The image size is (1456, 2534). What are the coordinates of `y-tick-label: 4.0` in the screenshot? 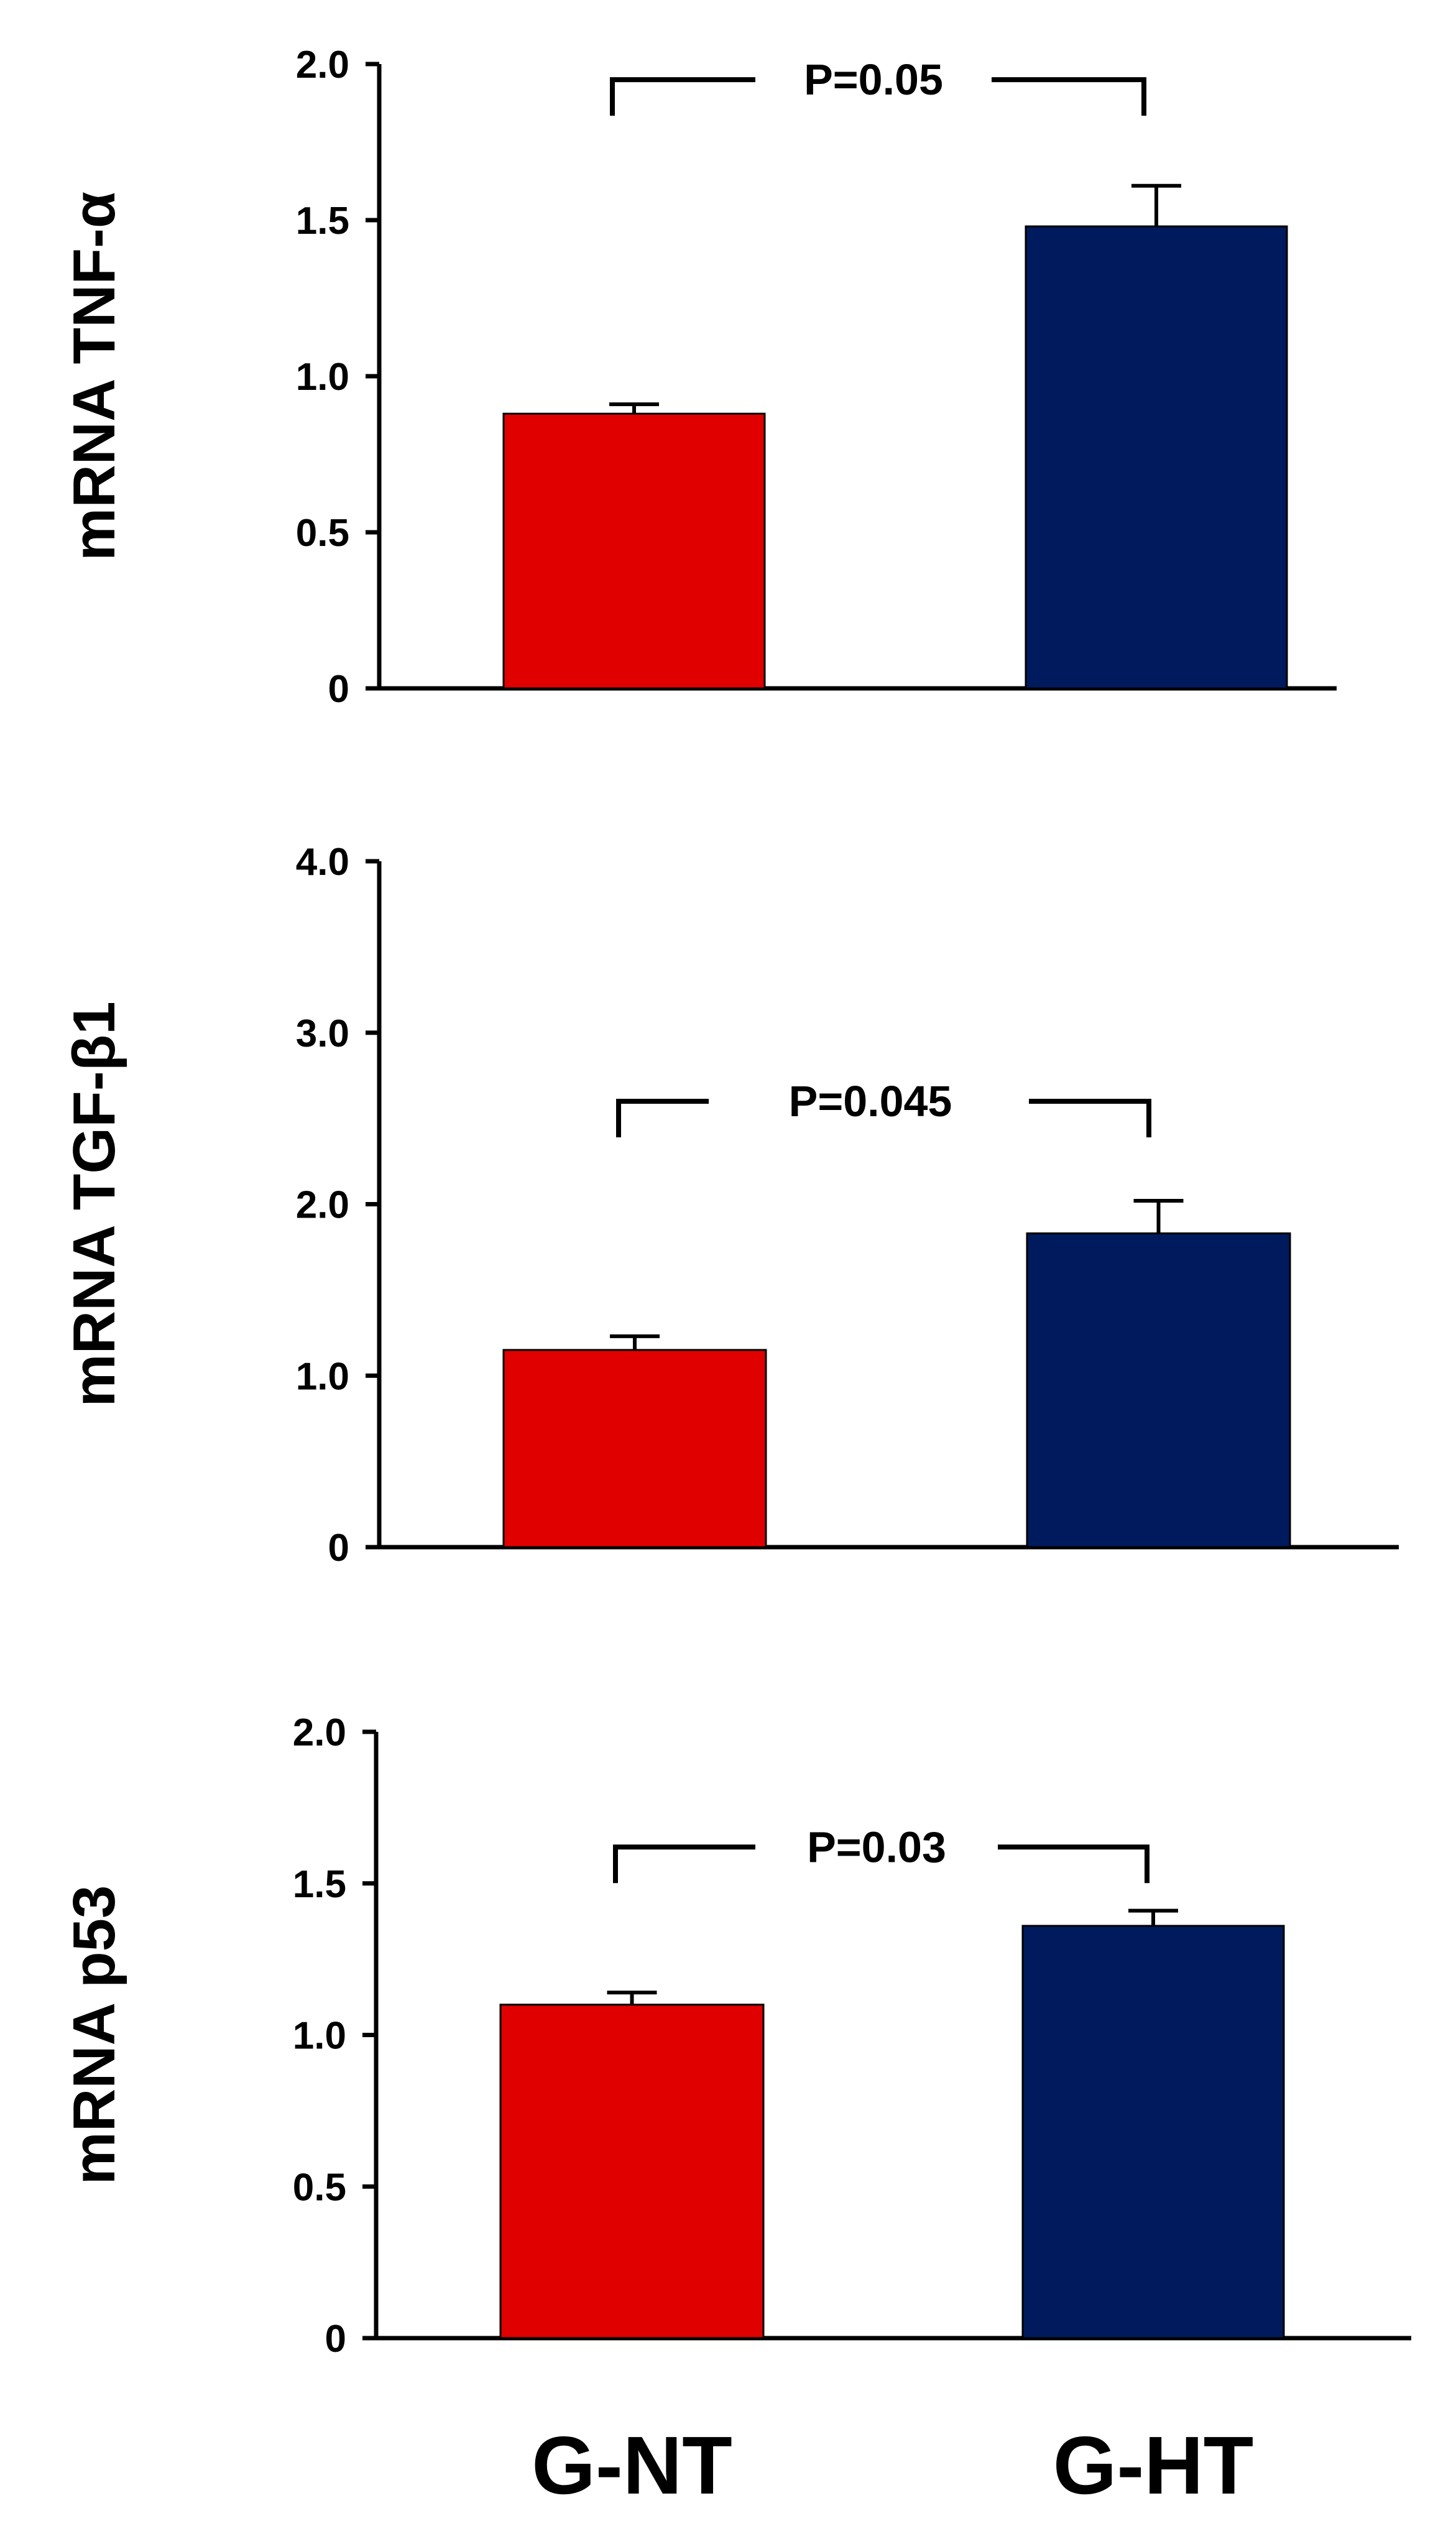 It's located at (322, 862).